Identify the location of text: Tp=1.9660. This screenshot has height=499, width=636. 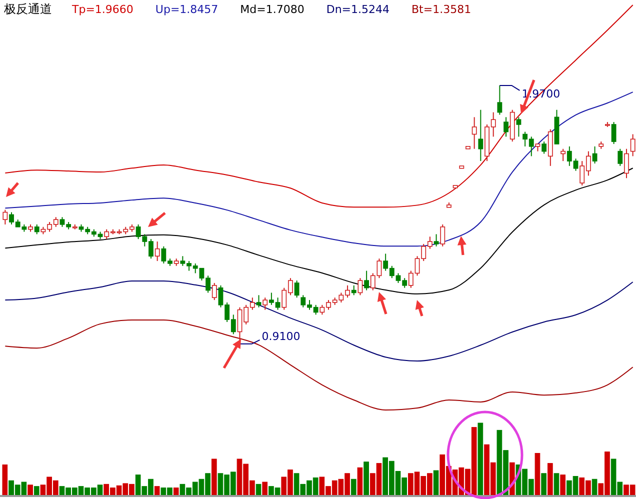
(102, 9).